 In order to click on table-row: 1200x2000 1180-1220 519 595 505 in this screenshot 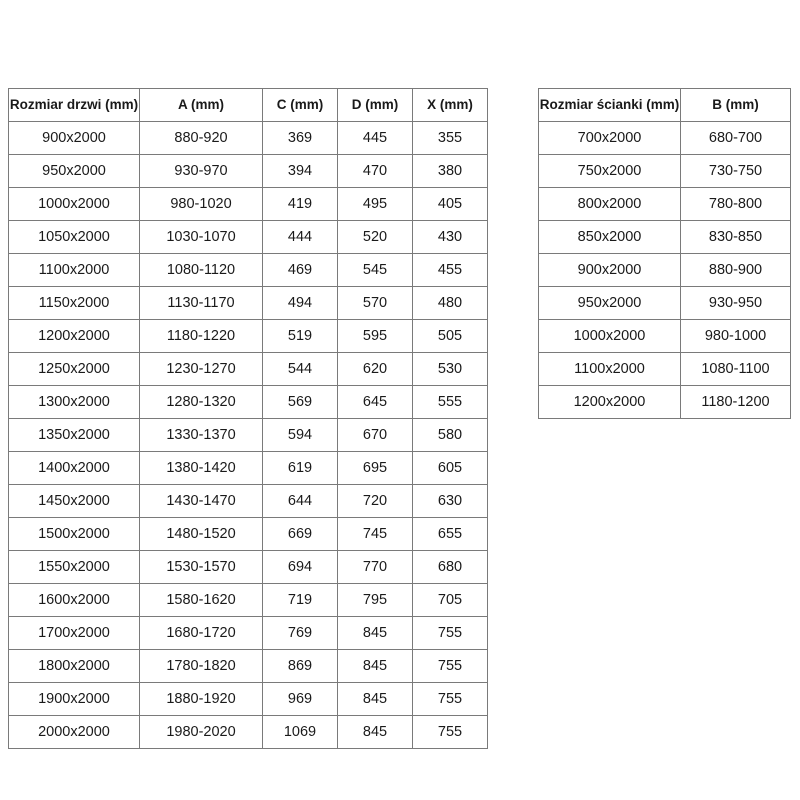, I will do `click(248, 336)`.